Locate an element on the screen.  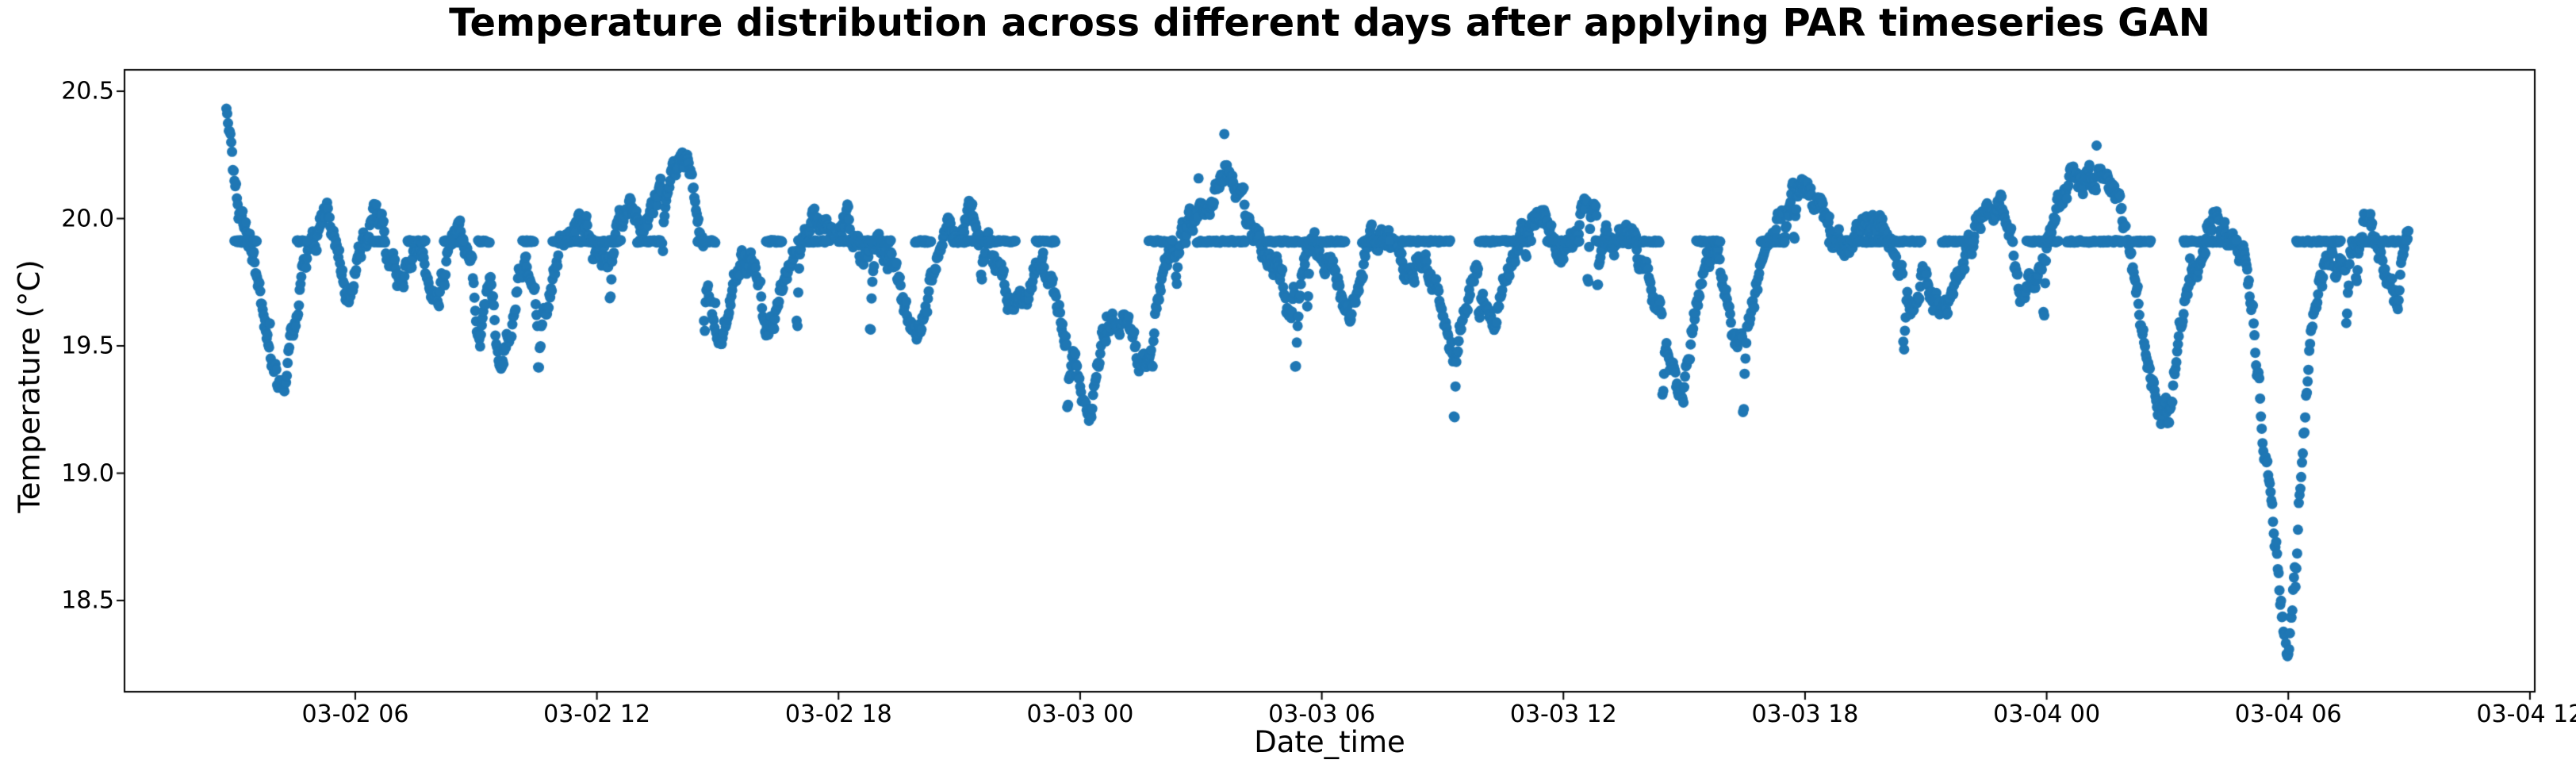
y-tick-label: 18.5 is located at coordinates (88, 600).